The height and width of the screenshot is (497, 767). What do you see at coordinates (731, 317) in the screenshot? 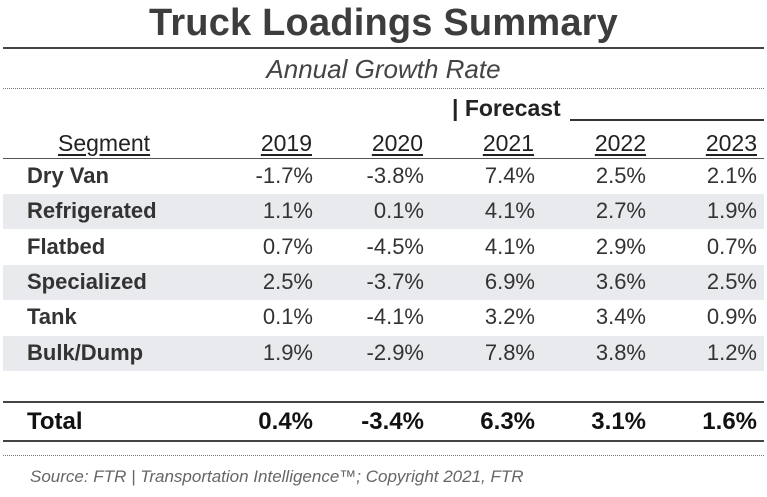
I see `cell-value: 0.9%` at bounding box center [731, 317].